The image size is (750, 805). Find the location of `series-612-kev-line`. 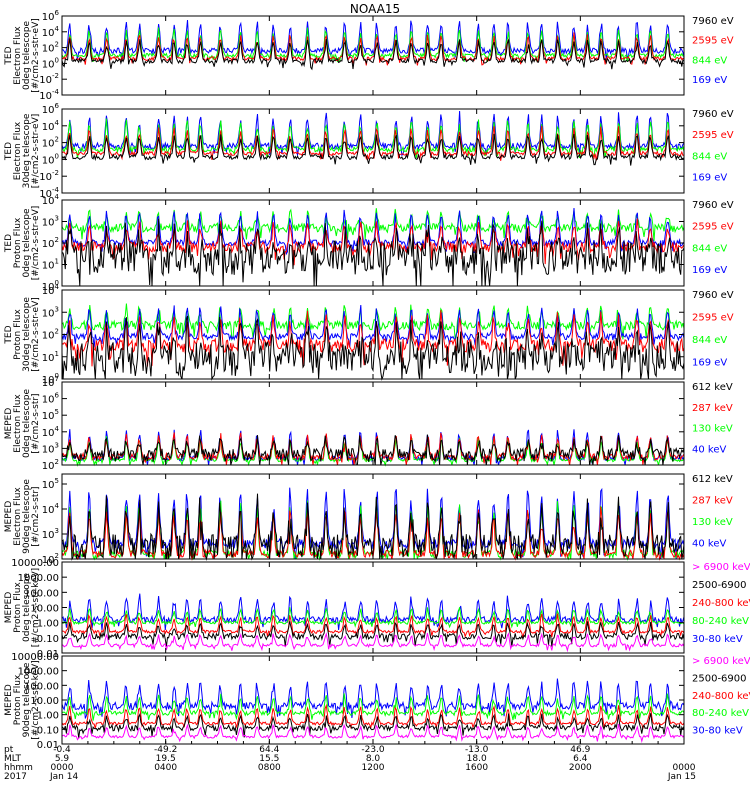

series-612-kev-line is located at coordinates (373, 450).